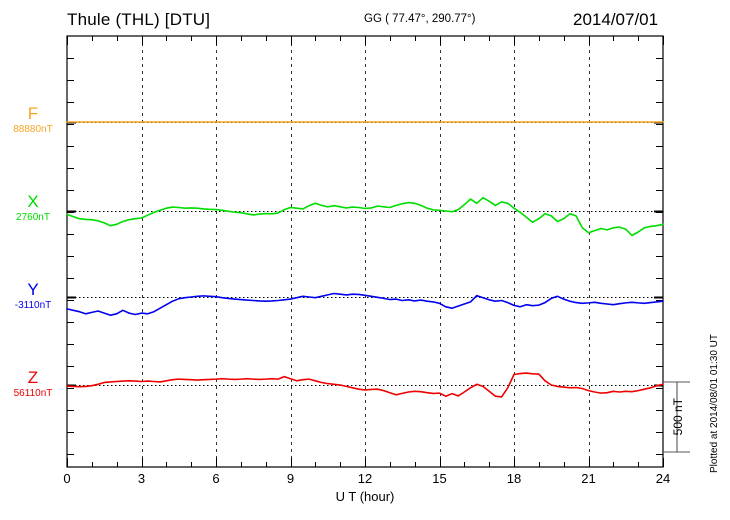 The image size is (730, 520). What do you see at coordinates (33, 305) in the screenshot?
I see `component-baseline-y: -3110nT` at bounding box center [33, 305].